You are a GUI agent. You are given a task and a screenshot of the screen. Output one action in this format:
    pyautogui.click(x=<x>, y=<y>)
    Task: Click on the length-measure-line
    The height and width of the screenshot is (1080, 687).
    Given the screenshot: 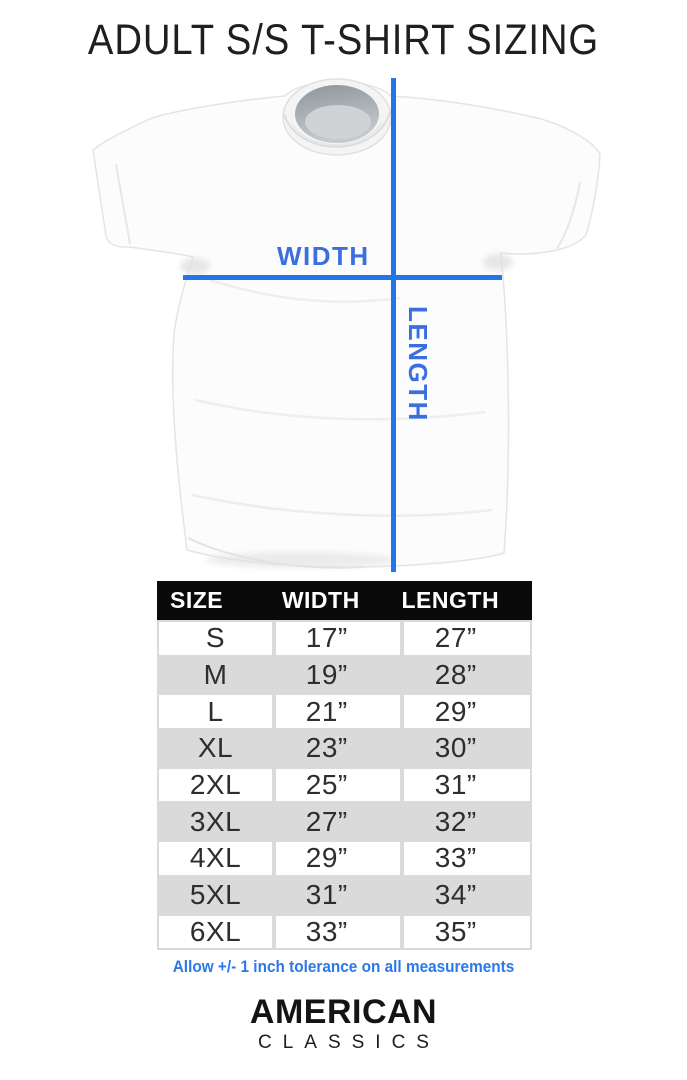 What is the action you would take?
    pyautogui.click(x=393, y=325)
    